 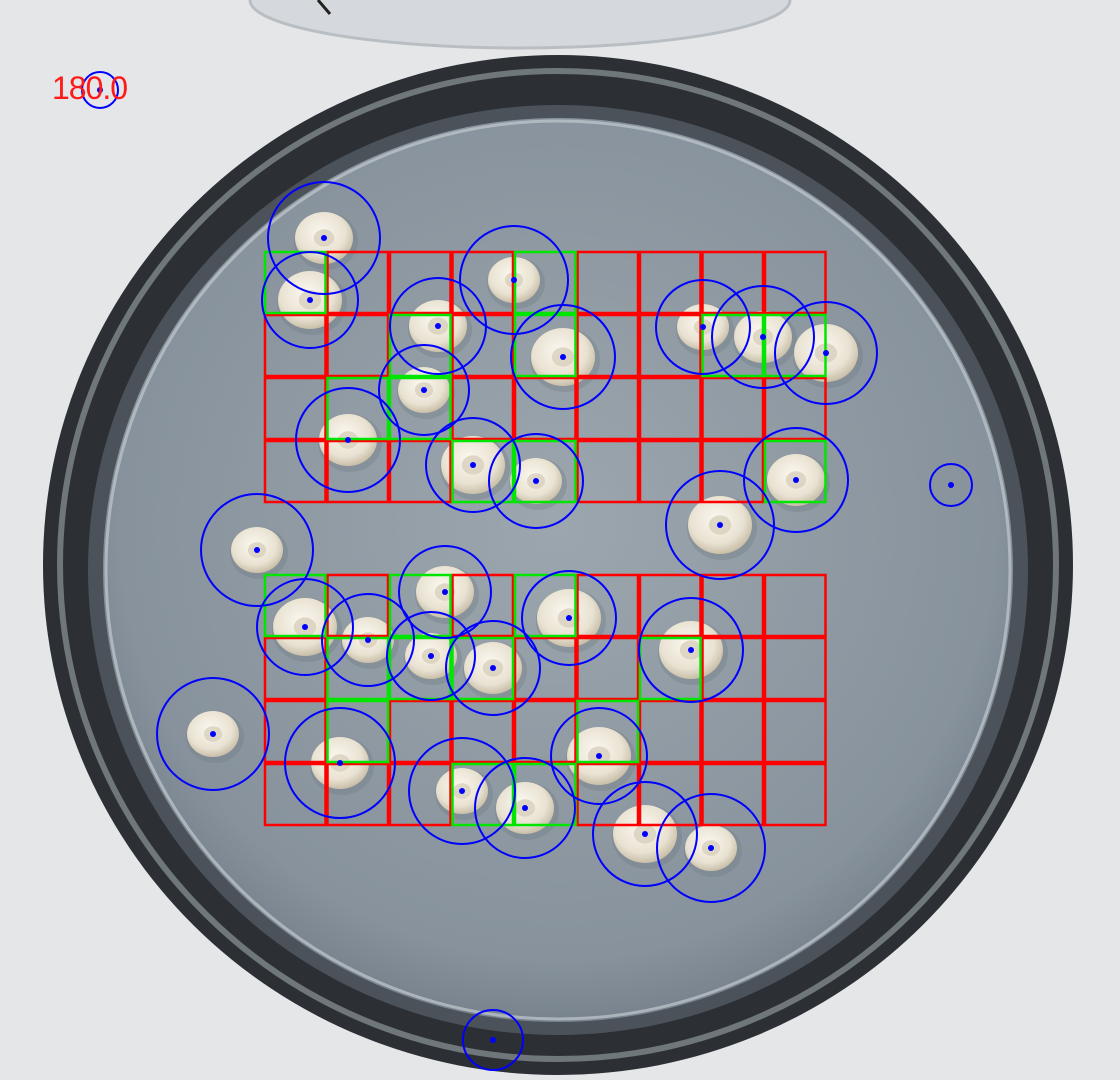 I want to click on overlay-value-label: 180.0, so click(x=90, y=88).